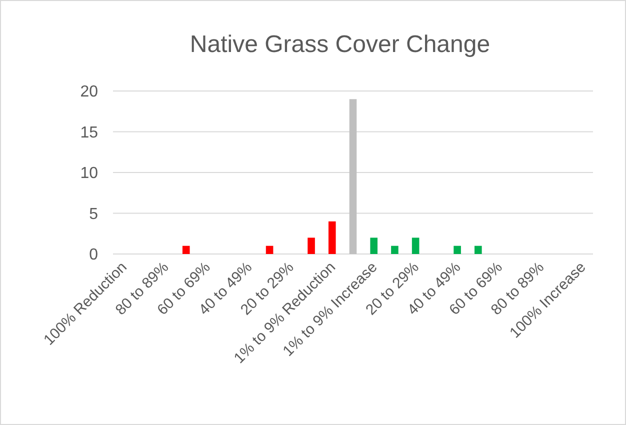 The image size is (626, 425). What do you see at coordinates (89, 173) in the screenshot?
I see `y-tick-label: 10` at bounding box center [89, 173].